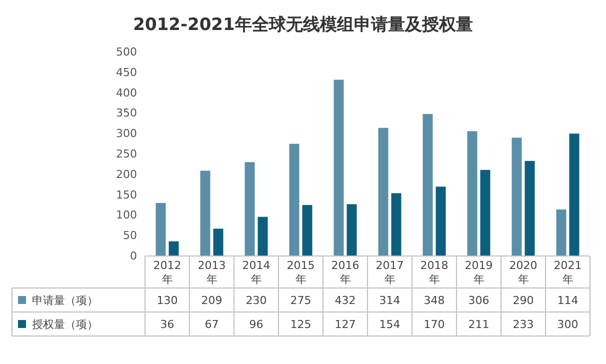  What do you see at coordinates (211, 324) in the screenshot?
I see `data-label: 67` at bounding box center [211, 324].